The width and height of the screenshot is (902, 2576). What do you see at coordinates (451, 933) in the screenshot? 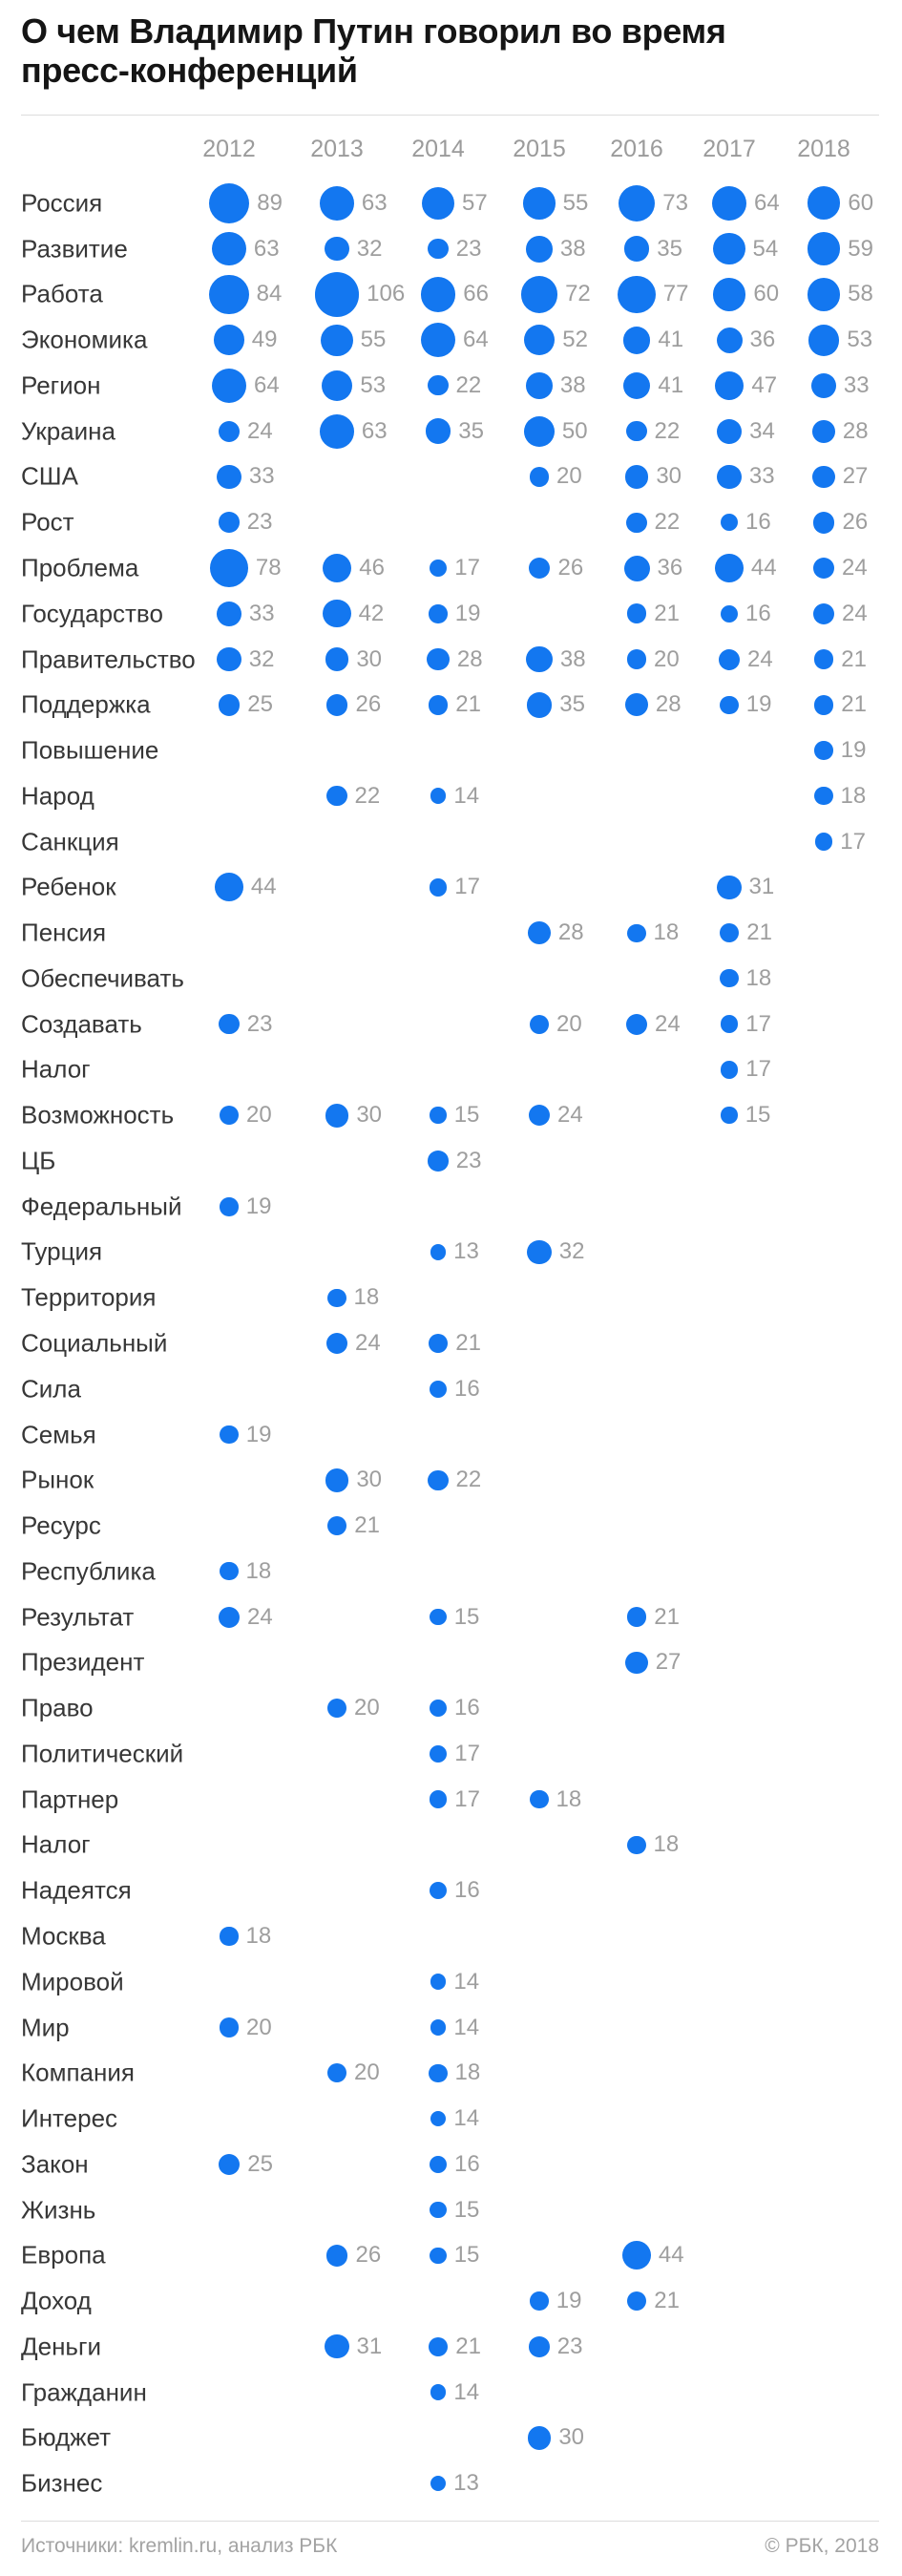
I see `table-row: Пенсия 28 18 21` at bounding box center [451, 933].